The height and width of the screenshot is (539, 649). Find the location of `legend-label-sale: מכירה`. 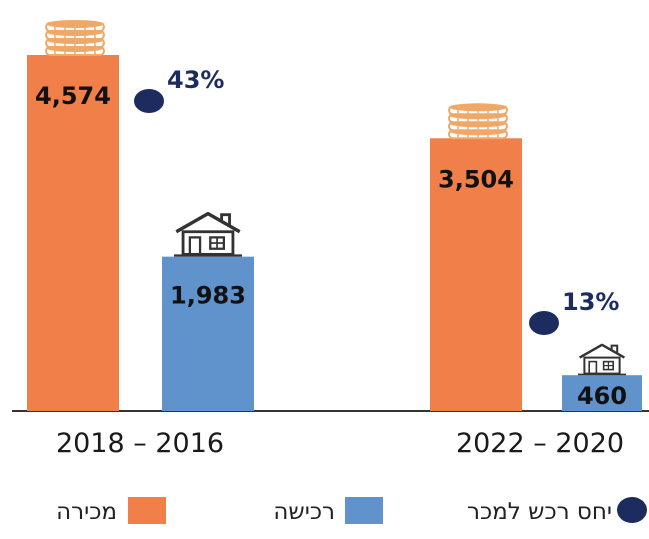

legend-label-sale: מכירה is located at coordinates (86, 512).